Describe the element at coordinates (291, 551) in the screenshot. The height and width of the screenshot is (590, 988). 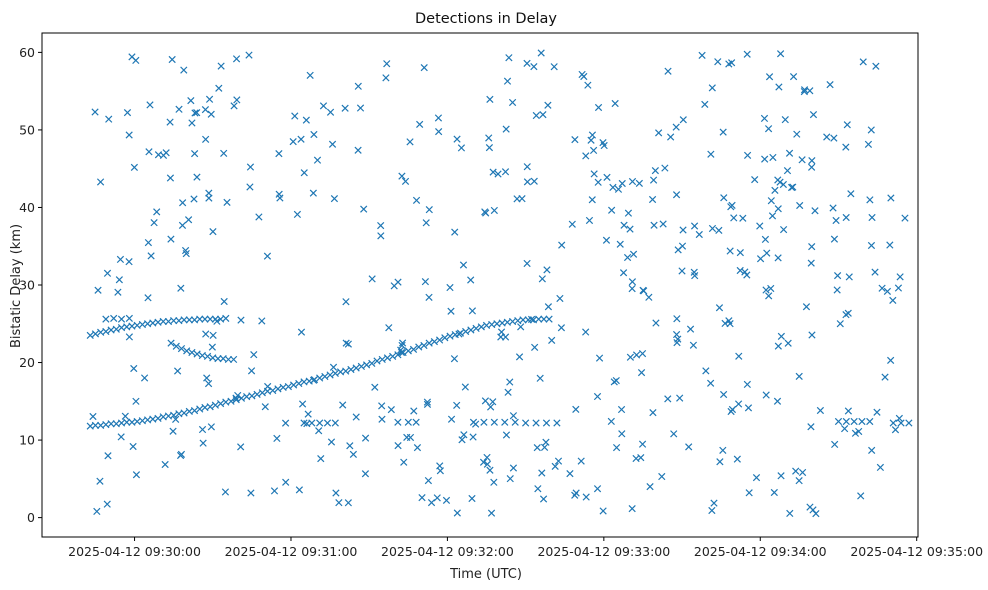
I see `x-tick-label: 2025-04-12 09:31:00` at that location.